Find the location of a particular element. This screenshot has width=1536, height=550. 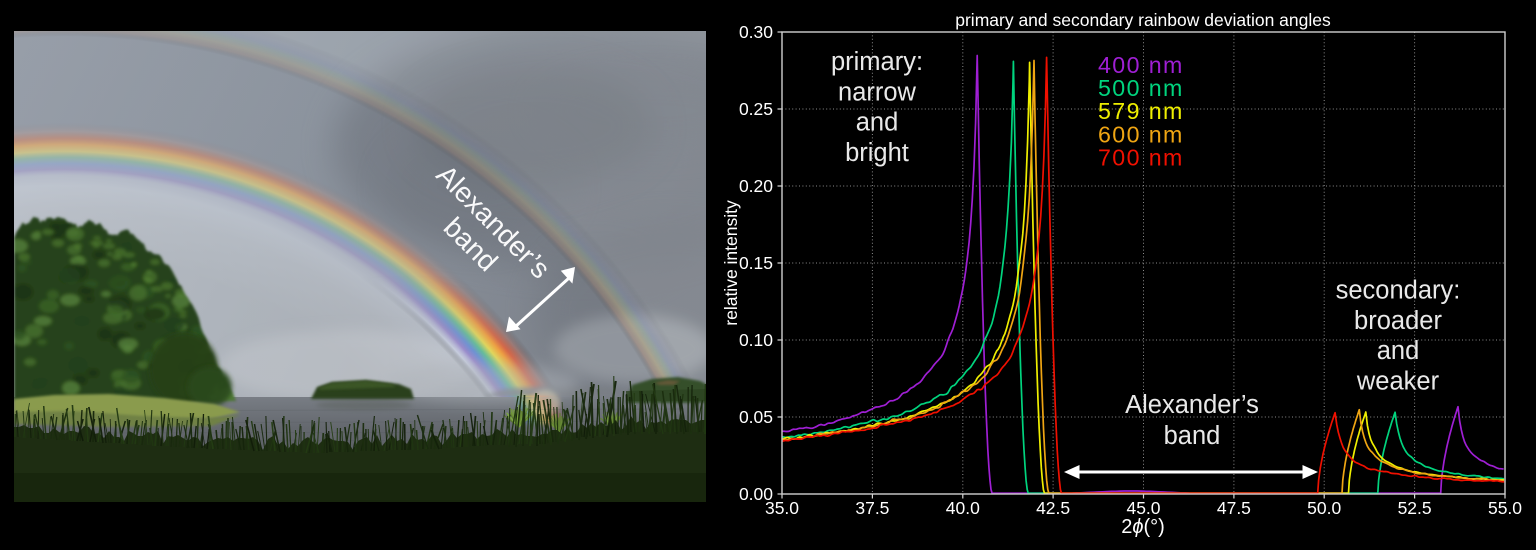

svg-text: secondary: is located at coordinates (1398, 291).